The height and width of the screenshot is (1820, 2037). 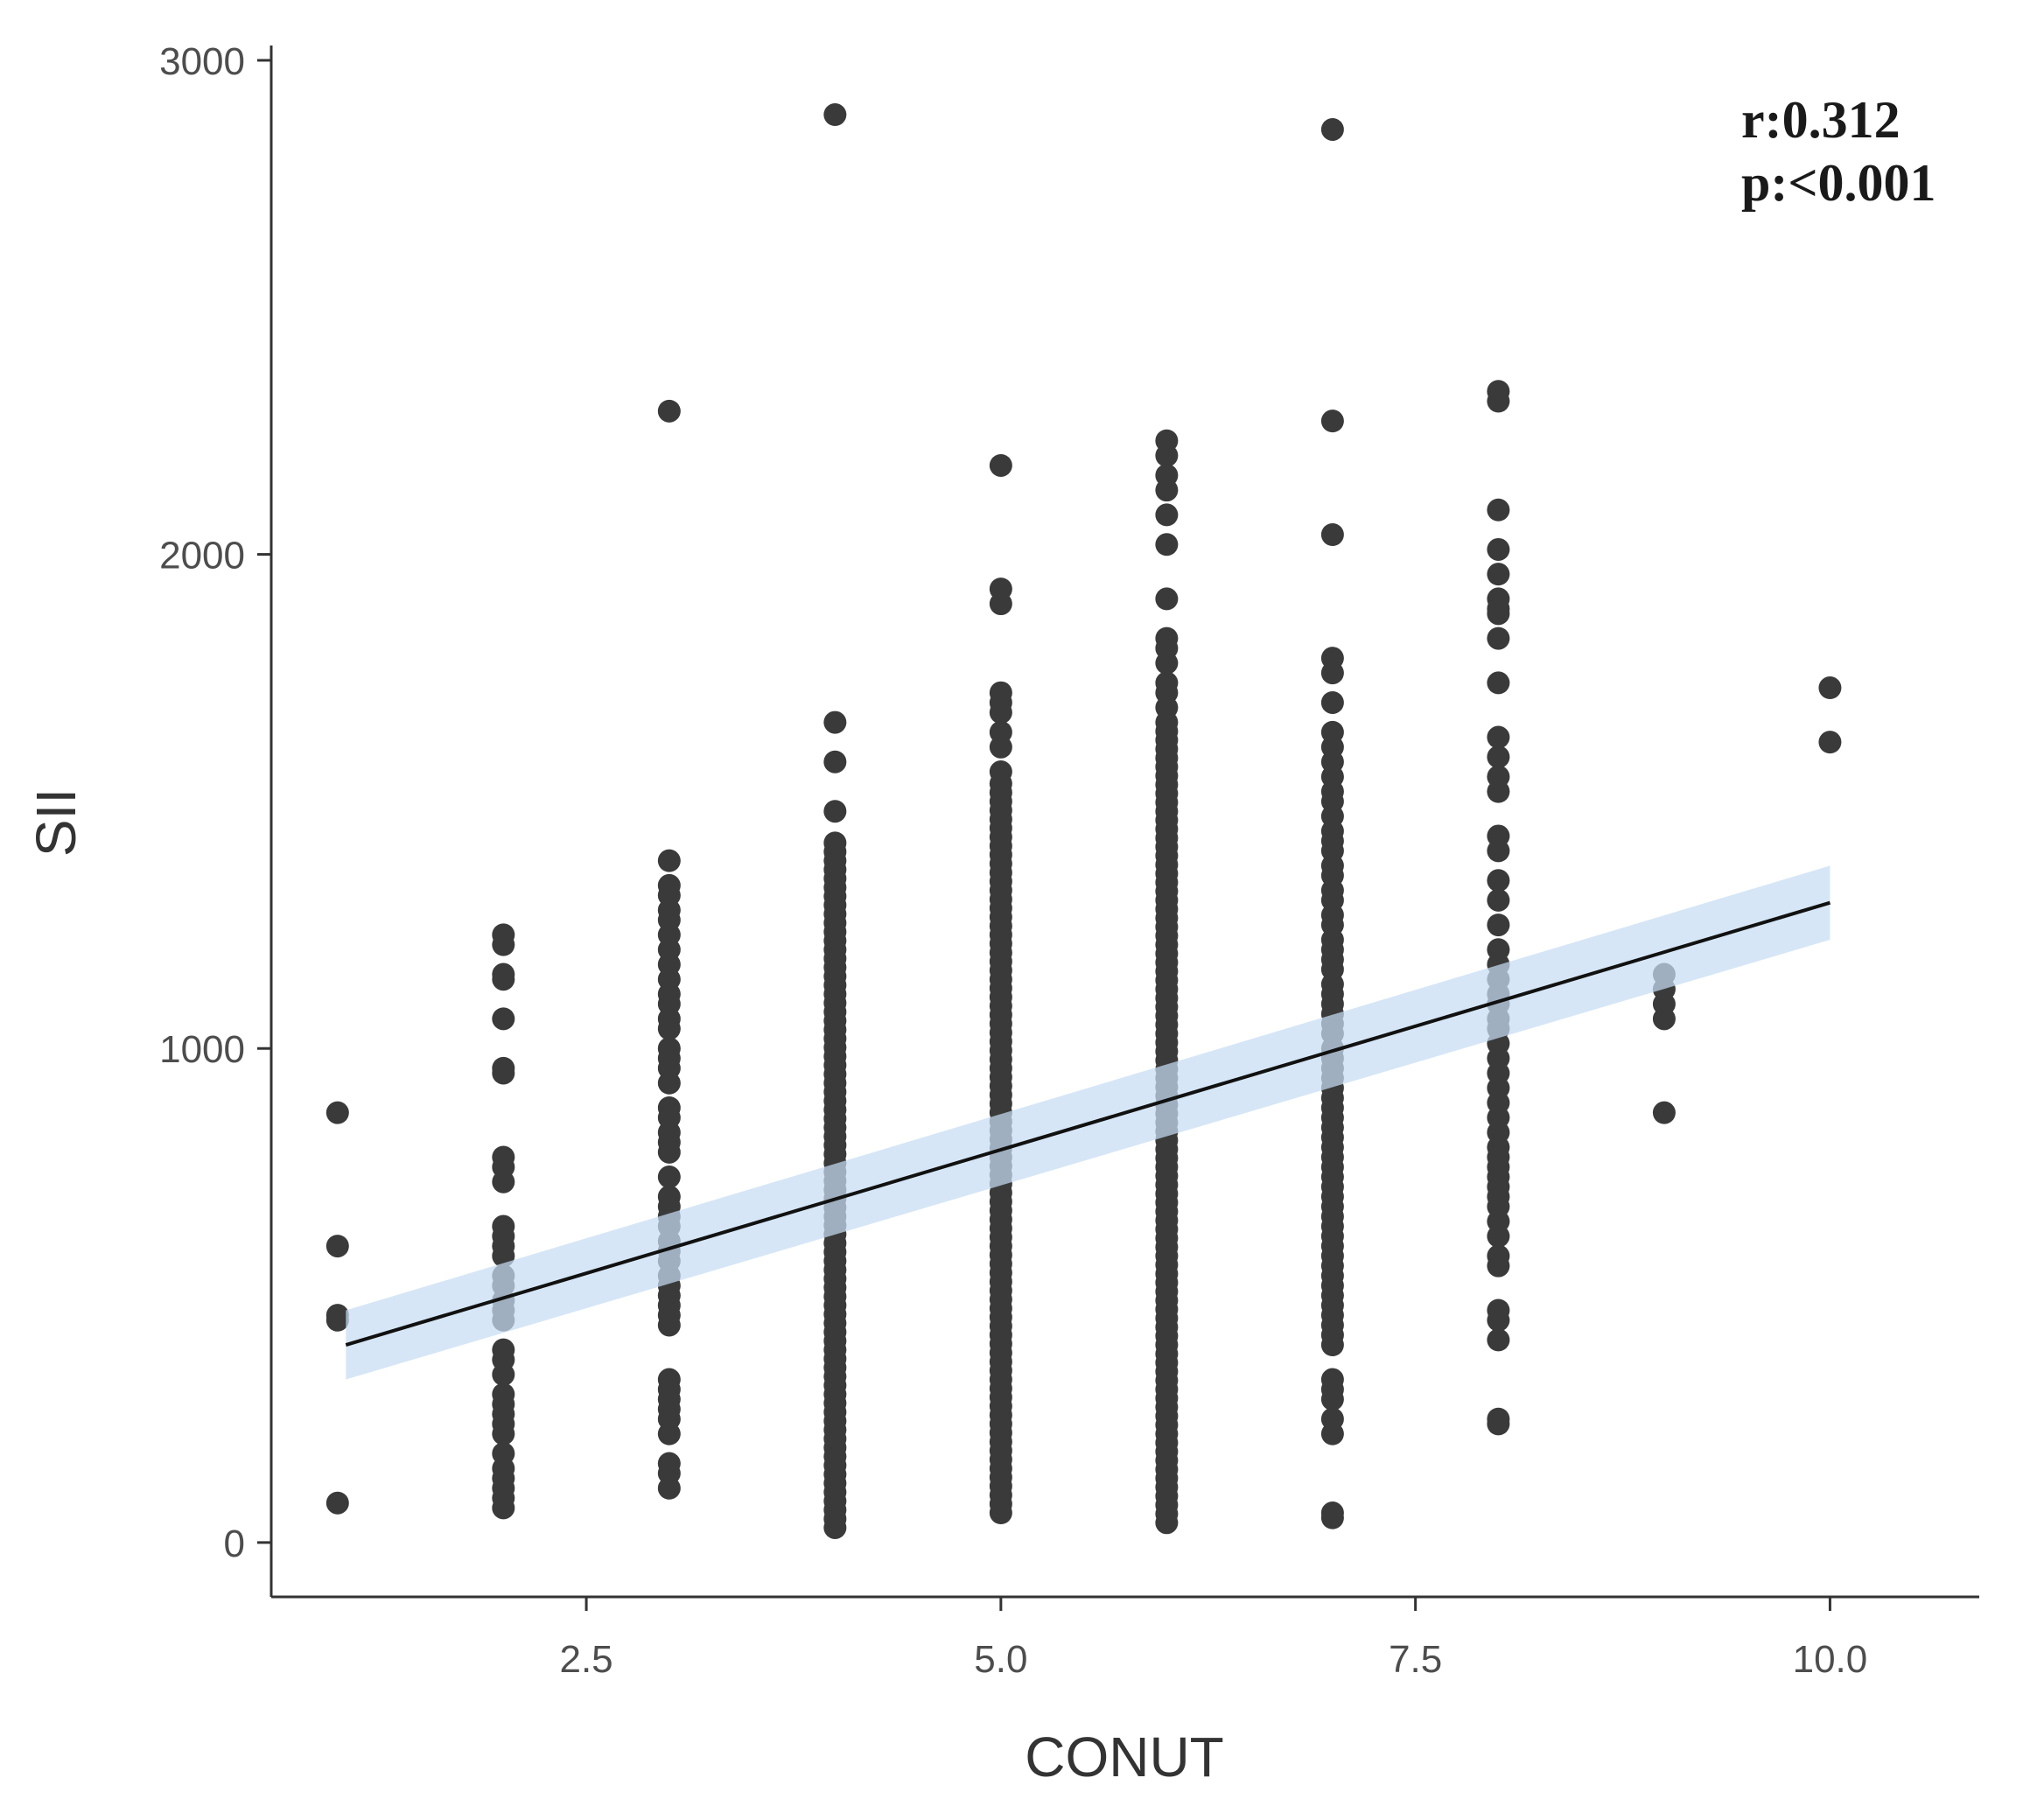 I want to click on x-axis-title: CONUT, so click(x=1124, y=1757).